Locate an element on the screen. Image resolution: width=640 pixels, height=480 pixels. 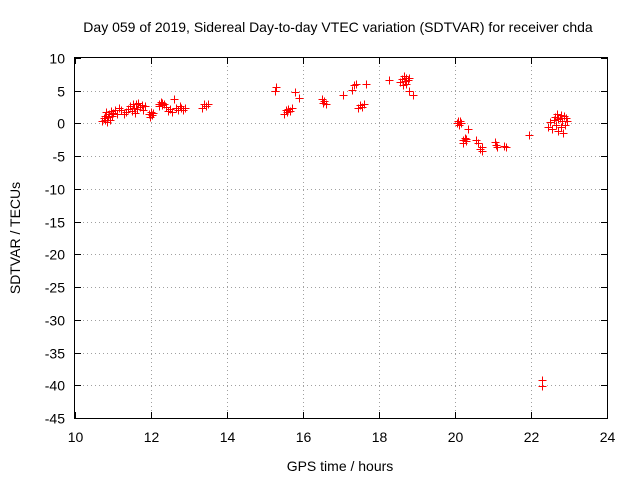
y-tick-label: -40 is located at coordinates (55, 386).